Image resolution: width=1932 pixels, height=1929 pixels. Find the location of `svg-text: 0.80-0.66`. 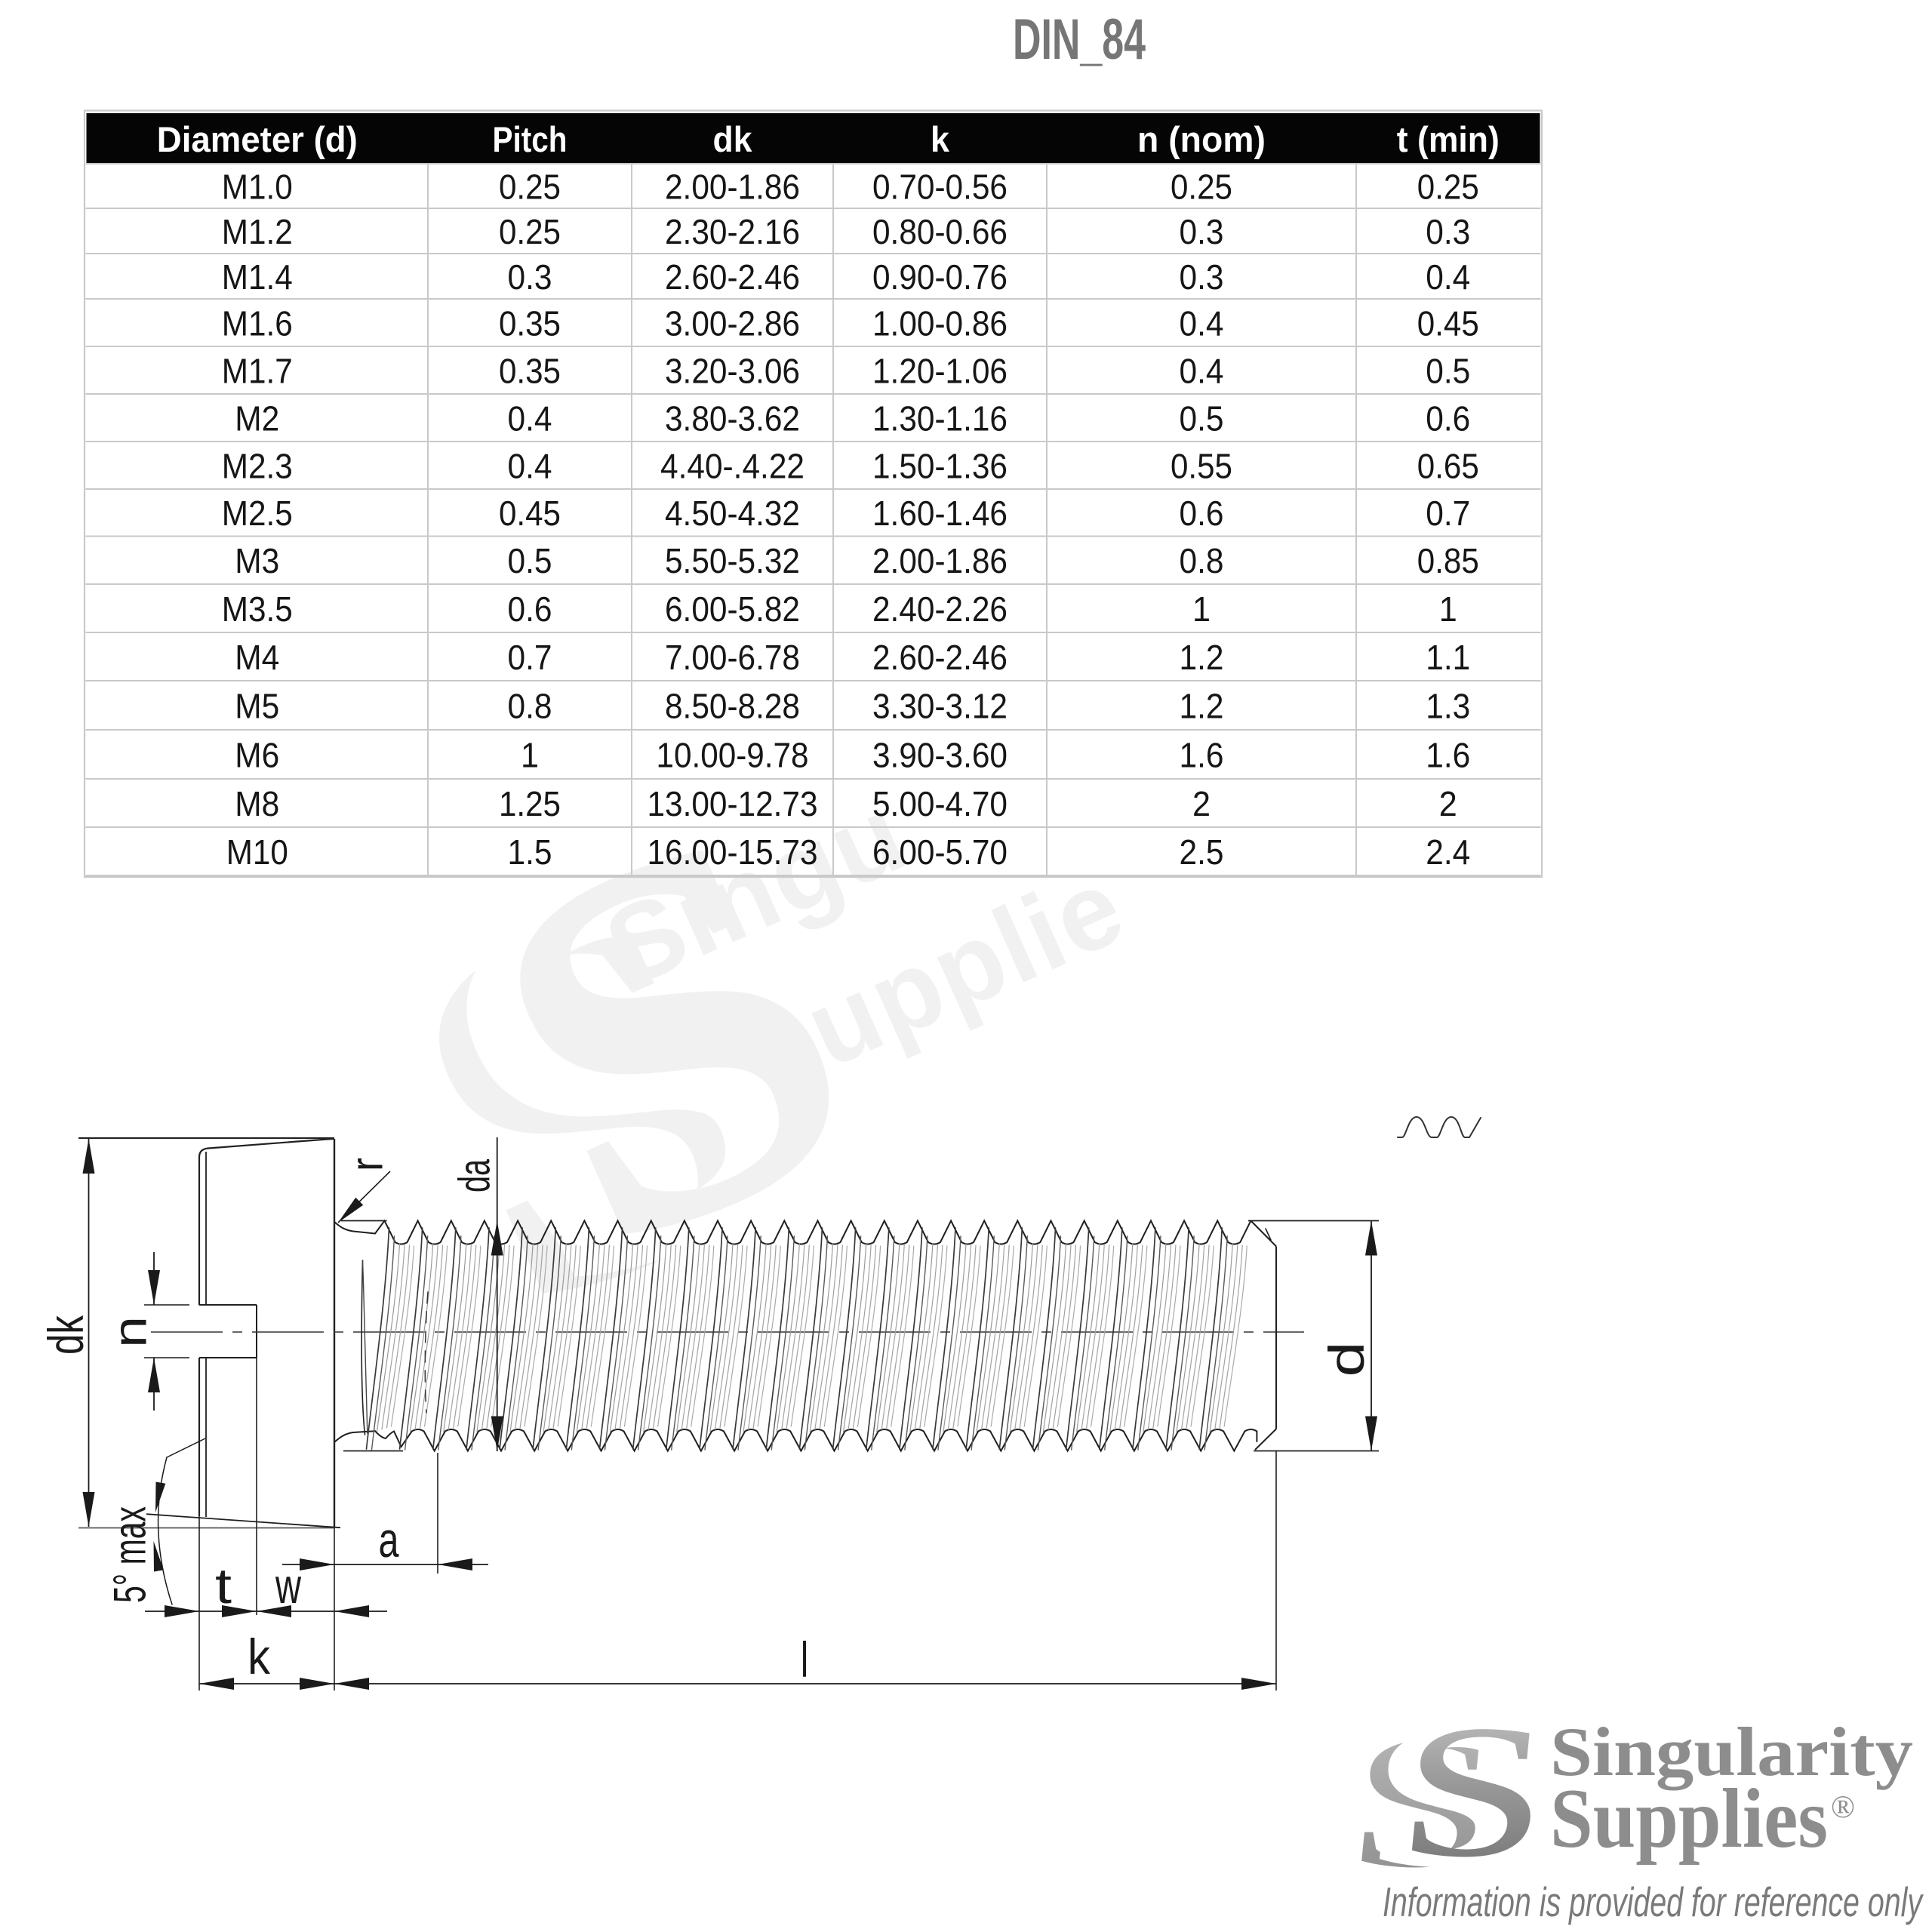

svg-text: 0.80-0.66 is located at coordinates (940, 231).